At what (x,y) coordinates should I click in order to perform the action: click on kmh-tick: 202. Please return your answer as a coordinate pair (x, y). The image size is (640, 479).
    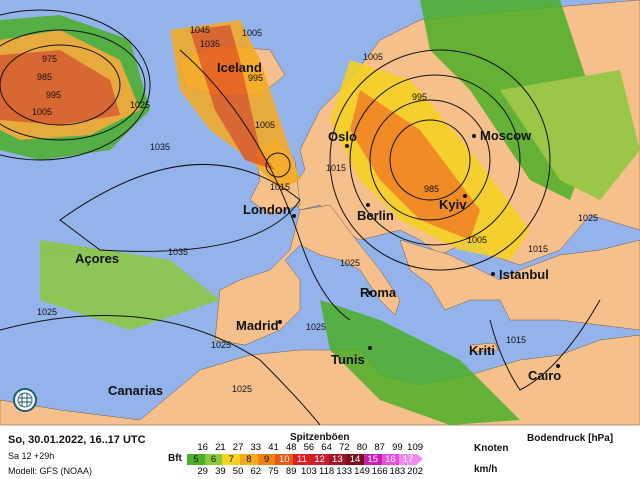
    Looking at the image, I should click on (415, 471).